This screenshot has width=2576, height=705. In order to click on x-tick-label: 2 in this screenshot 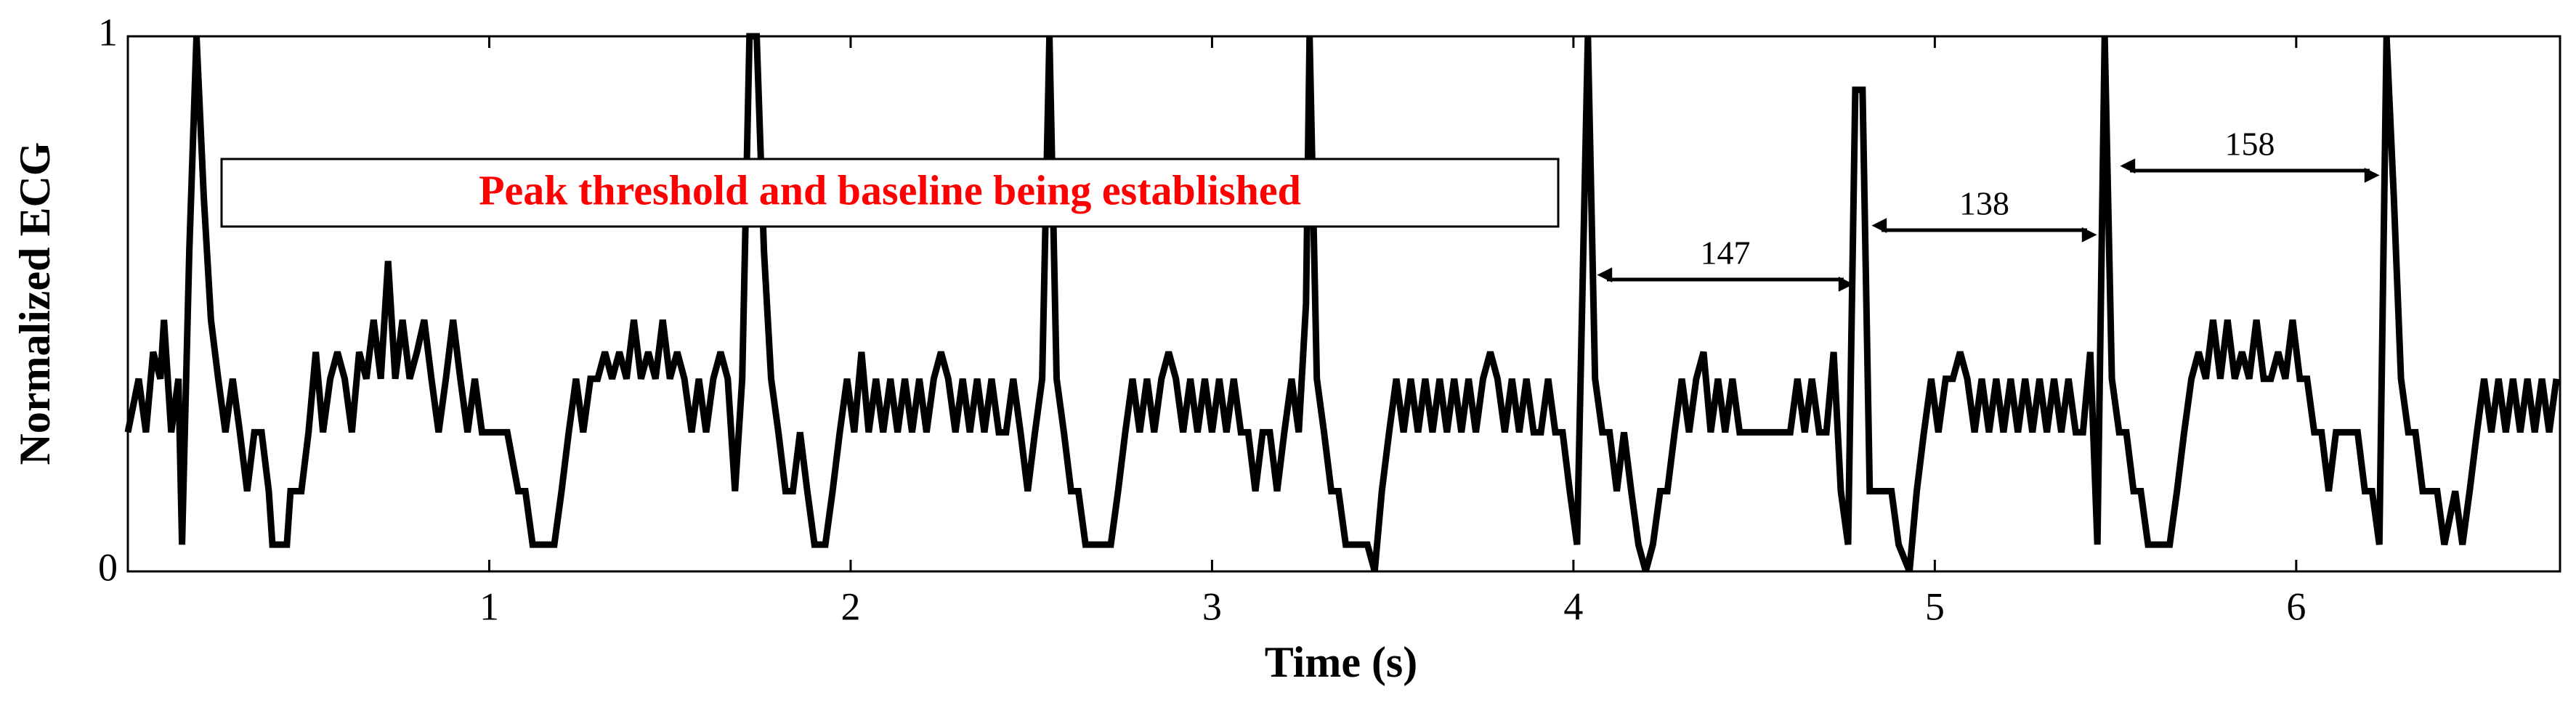, I will do `click(850, 606)`.